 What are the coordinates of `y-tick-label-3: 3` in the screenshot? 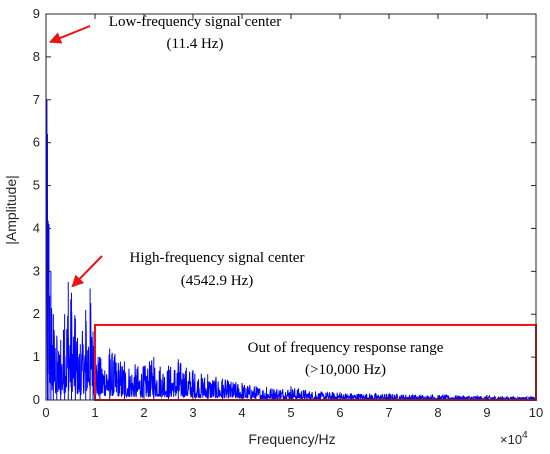 It's located at (36, 270).